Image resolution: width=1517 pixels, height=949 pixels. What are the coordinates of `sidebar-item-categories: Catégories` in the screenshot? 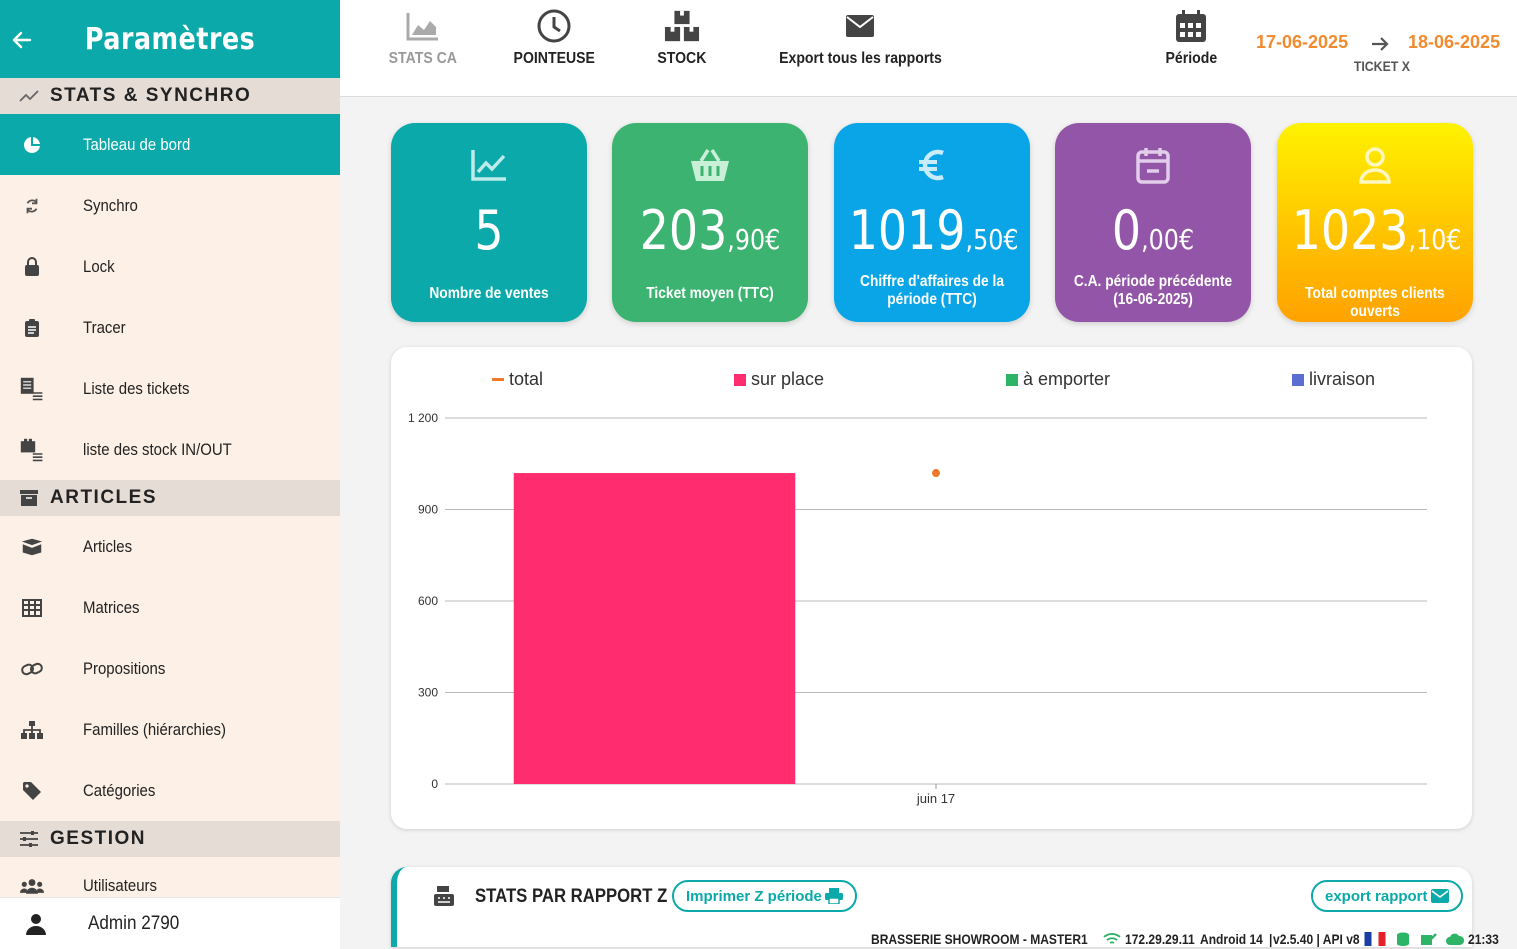 It's located at (170, 790).